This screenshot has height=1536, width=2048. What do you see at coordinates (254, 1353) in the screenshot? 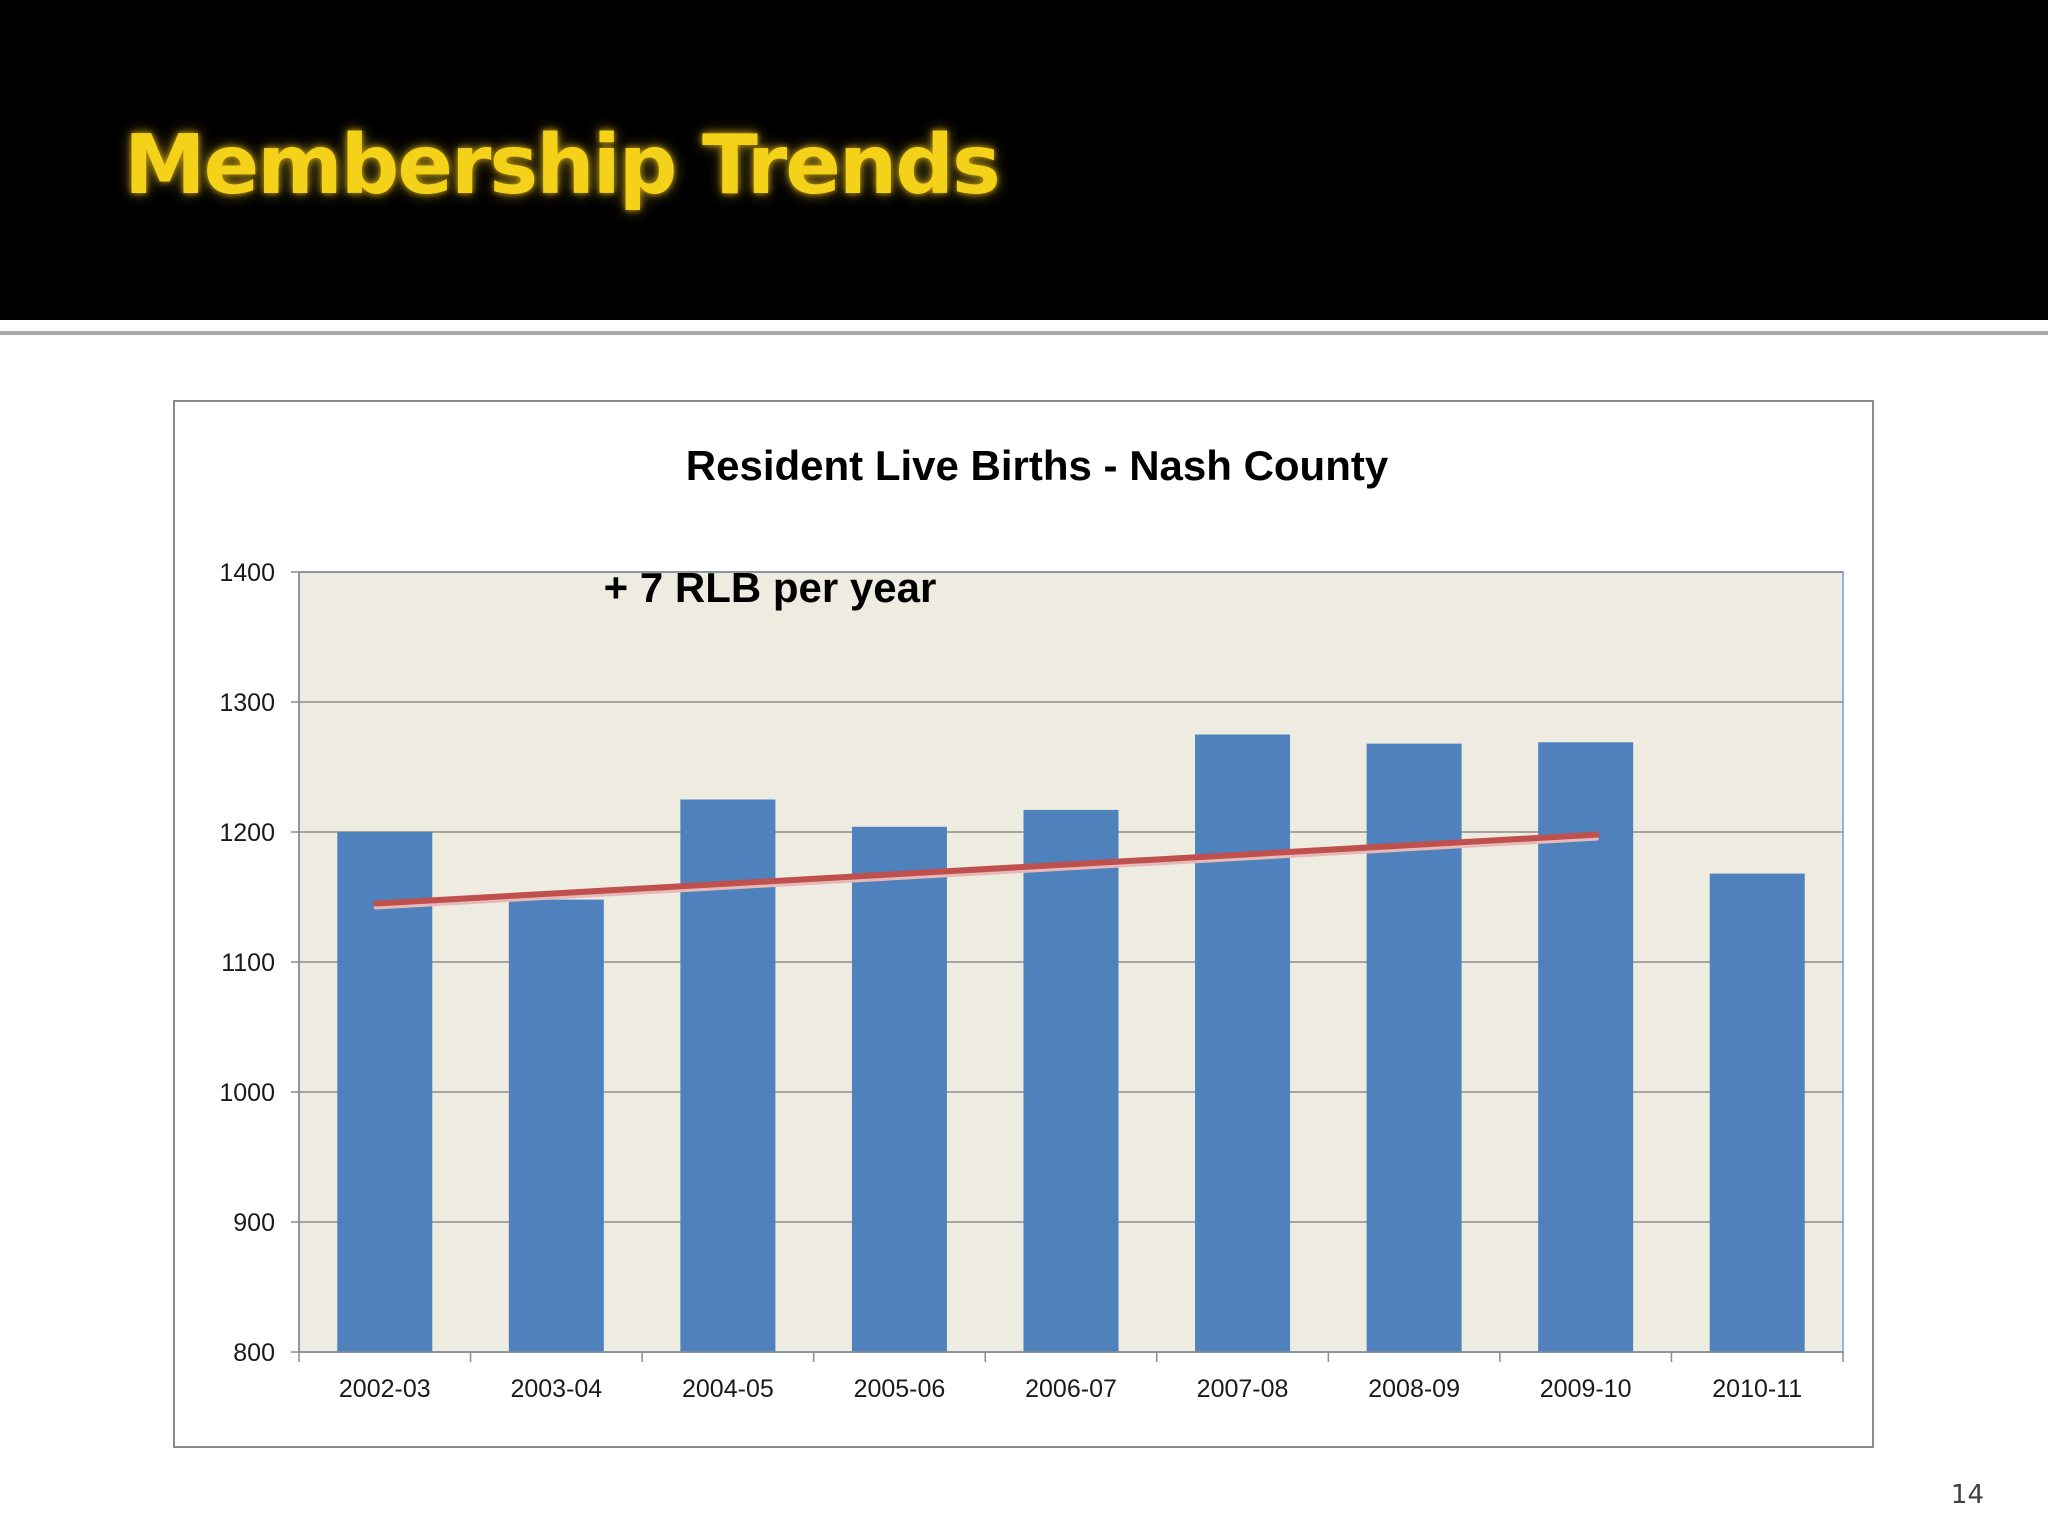
I see `y-tick-label: 800` at bounding box center [254, 1353].